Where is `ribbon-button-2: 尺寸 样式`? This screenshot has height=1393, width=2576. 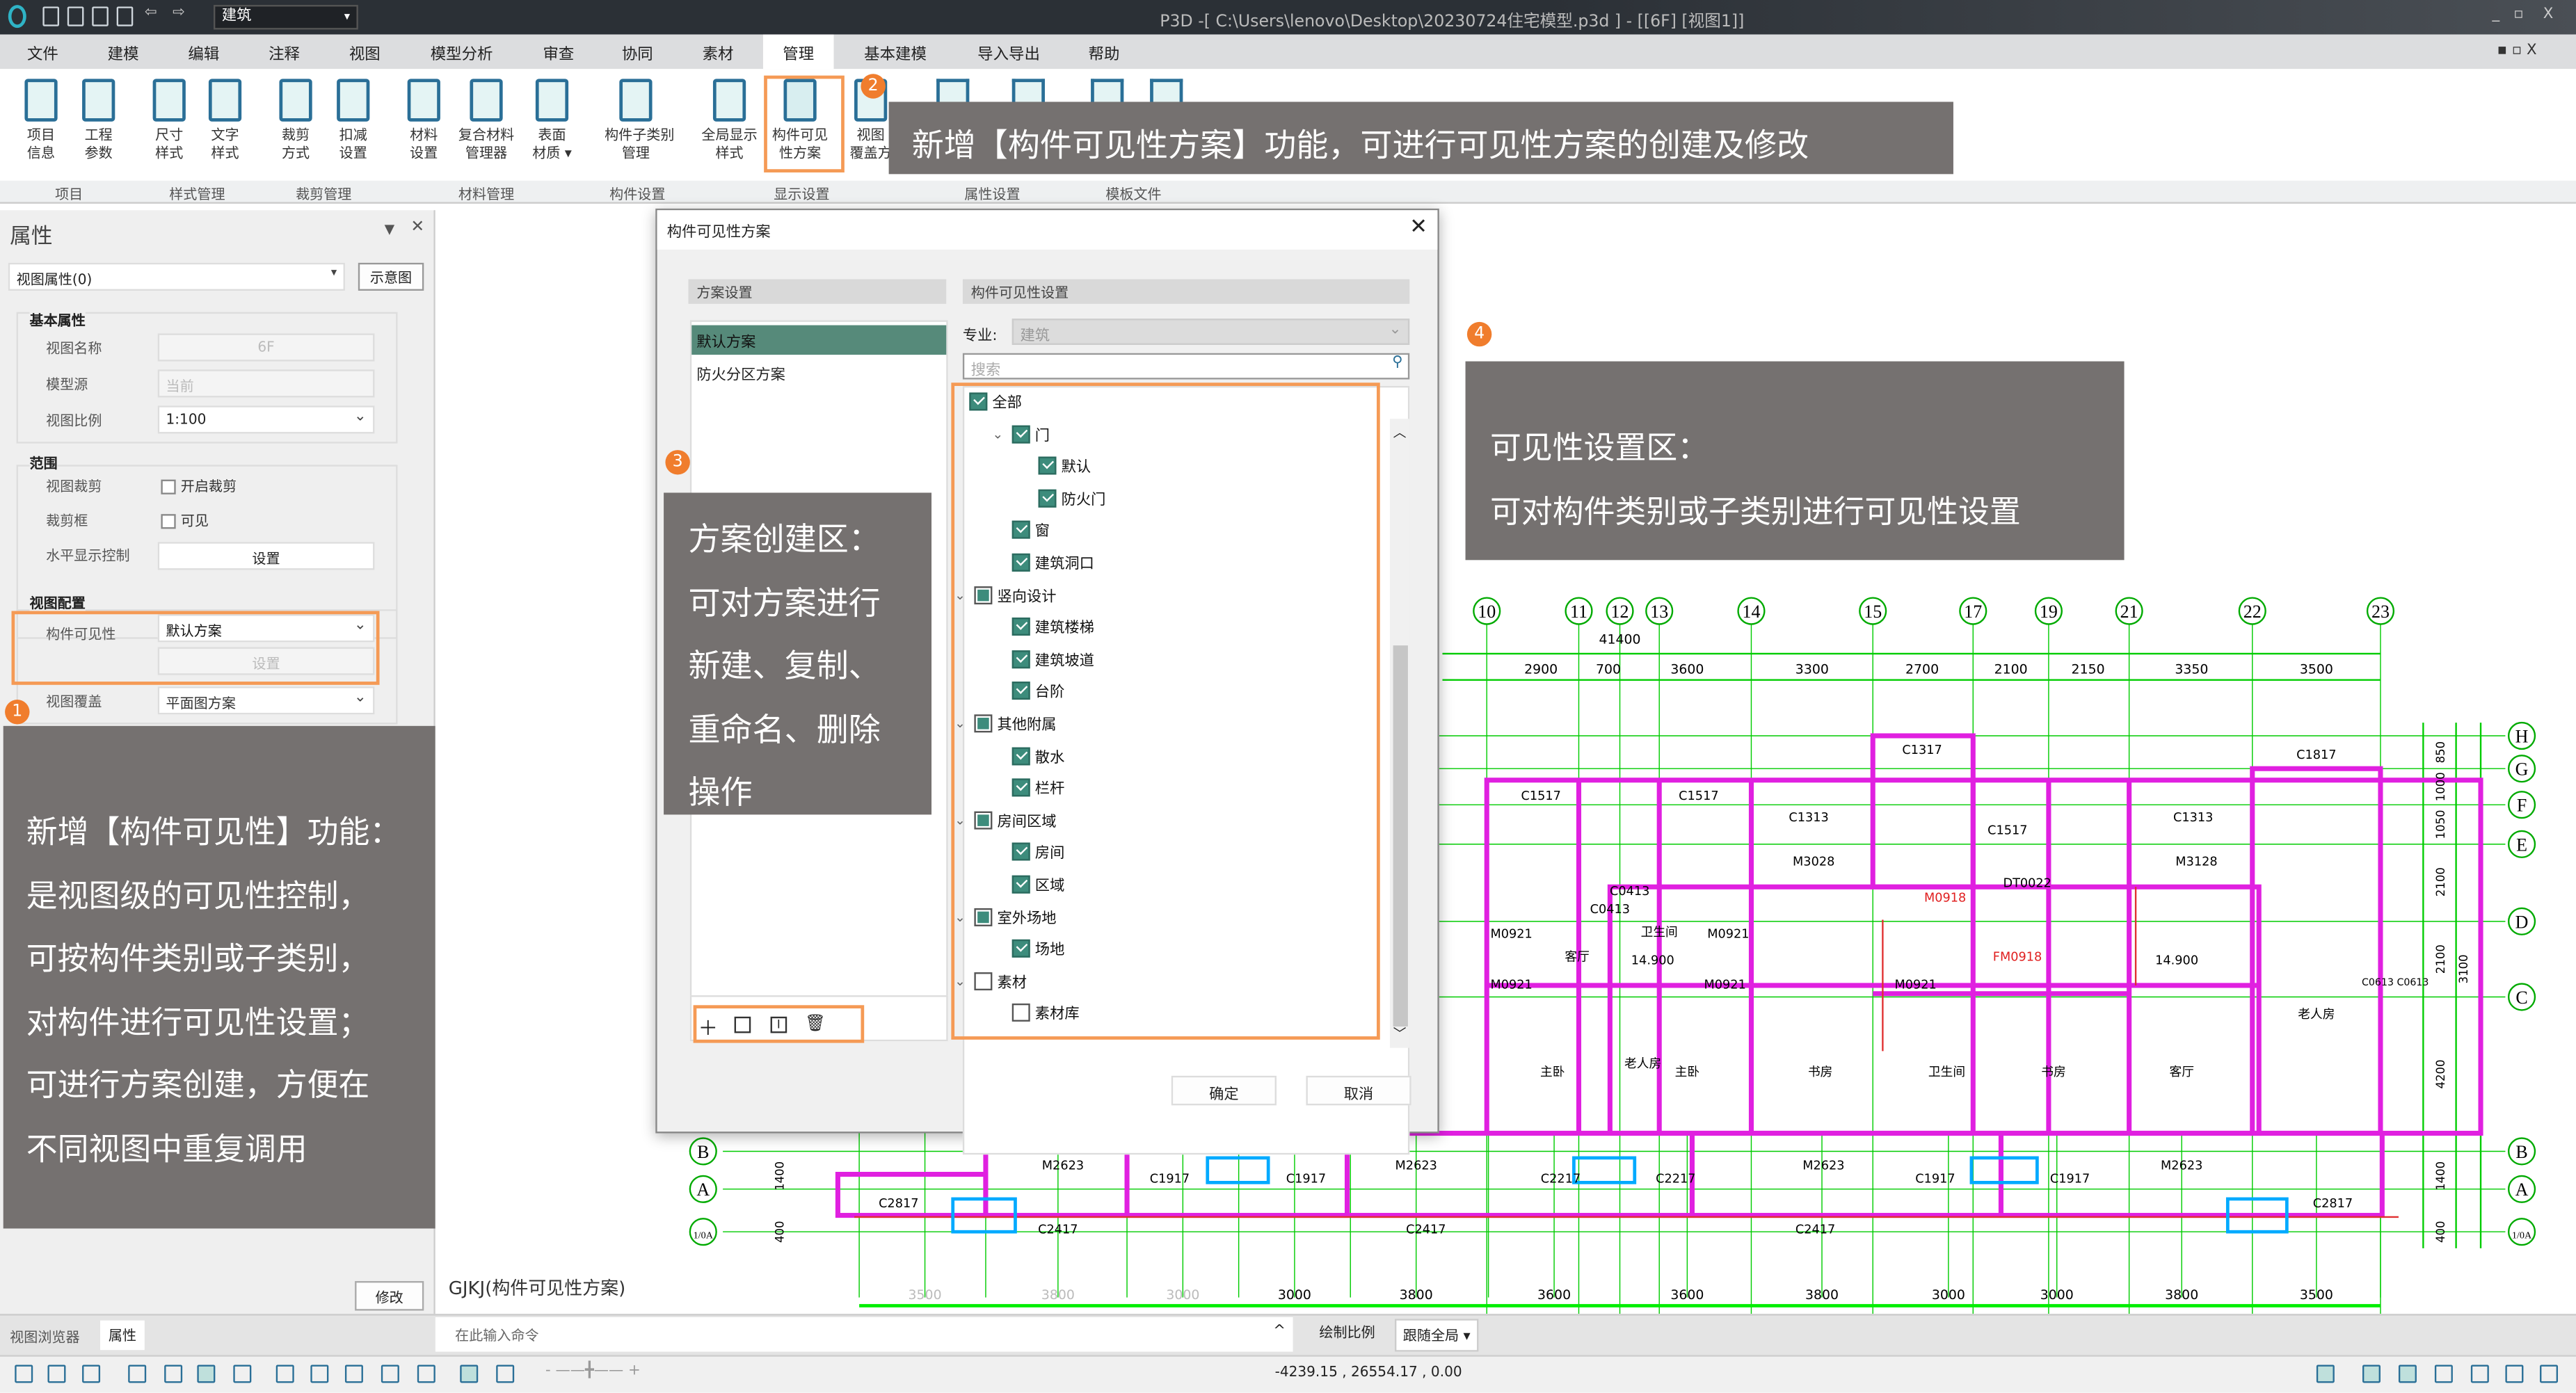
ribbon-button-2: 尺寸 样式 is located at coordinates (169, 121).